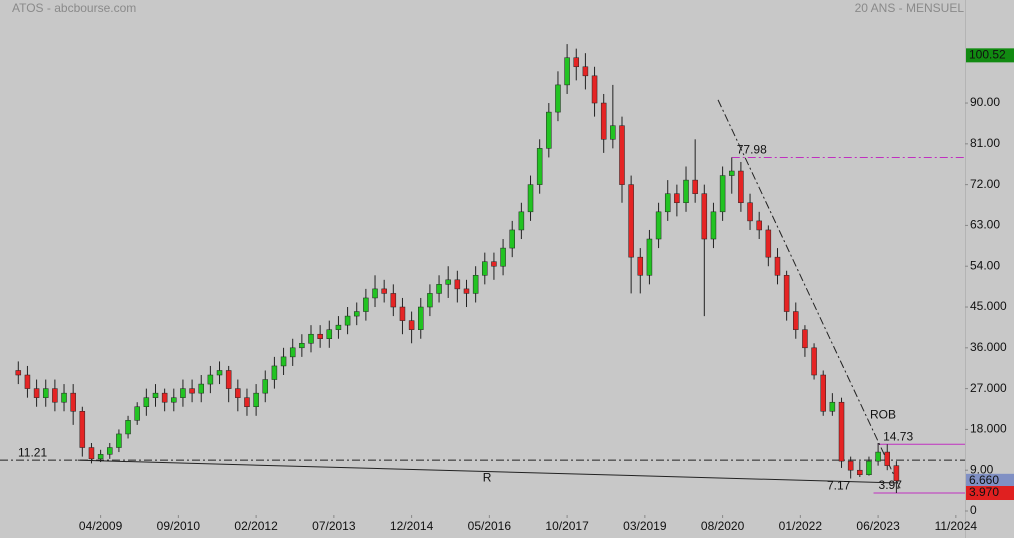 This screenshot has width=1014, height=538. I want to click on price-label: 100.52, so click(987, 55).